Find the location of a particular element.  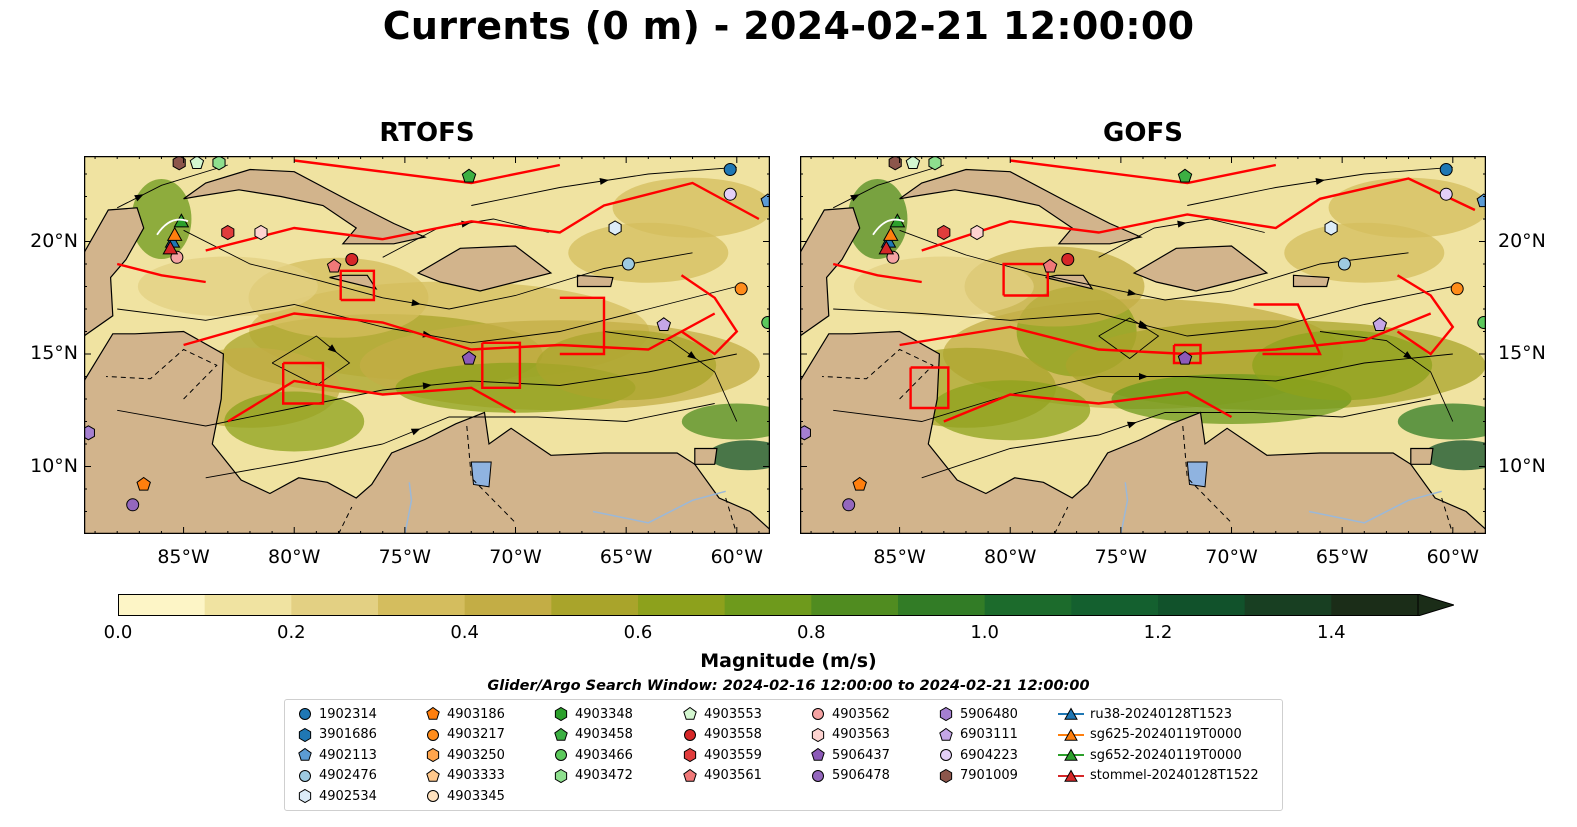

lat-tick-label-left: 20°N is located at coordinates (54, 240).